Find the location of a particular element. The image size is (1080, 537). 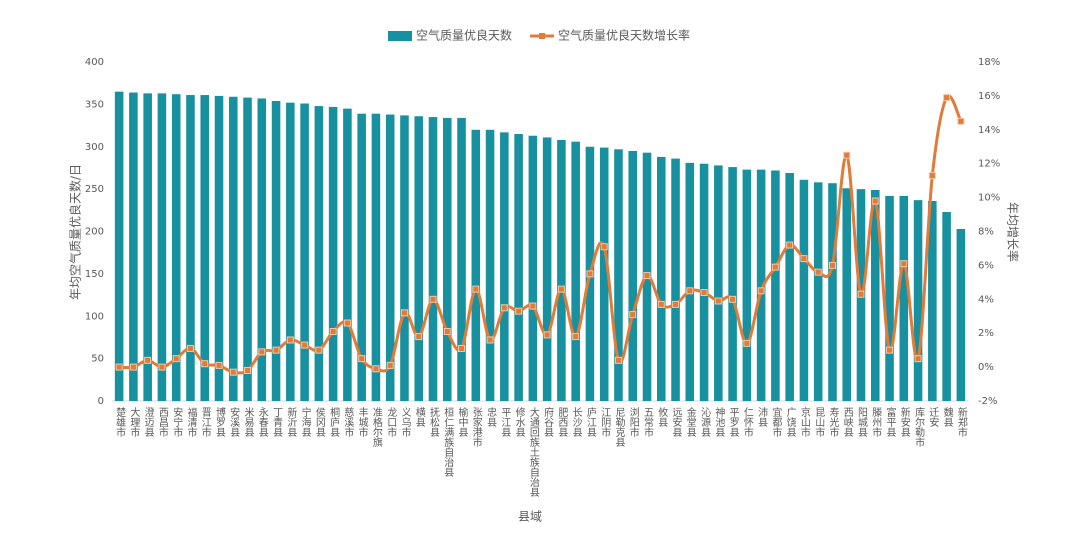

x-tick-label: 京山市 is located at coordinates (804, 422).